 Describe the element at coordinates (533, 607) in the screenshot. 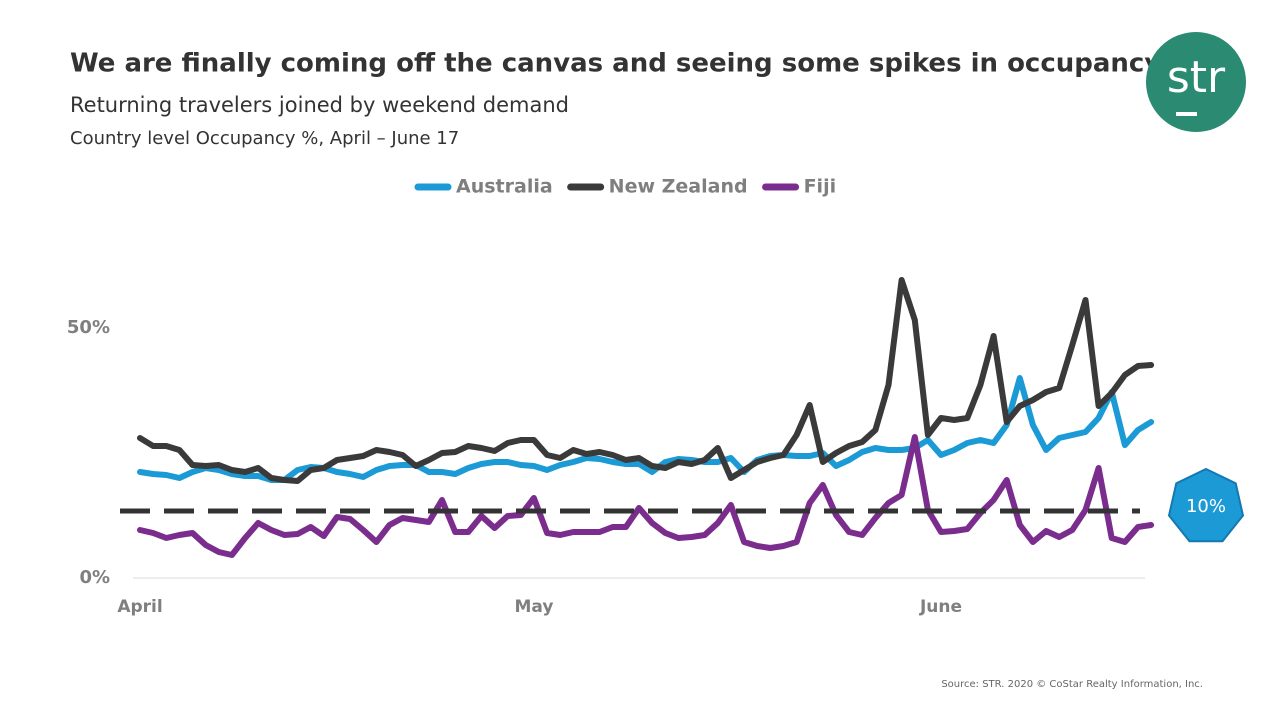

I see `x-tick-label: May` at that location.